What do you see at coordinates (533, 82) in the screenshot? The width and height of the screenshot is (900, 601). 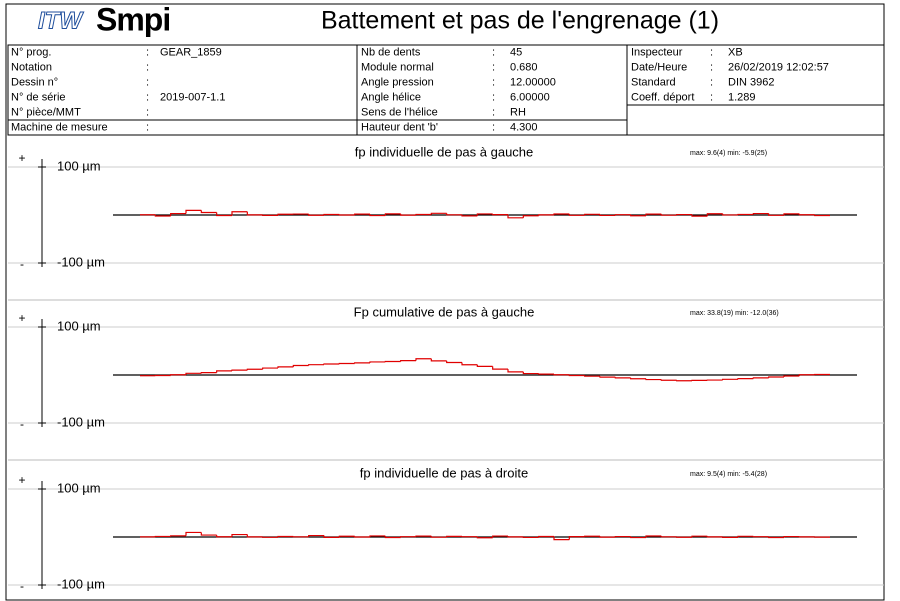 I see `info-value: 12.00000` at bounding box center [533, 82].